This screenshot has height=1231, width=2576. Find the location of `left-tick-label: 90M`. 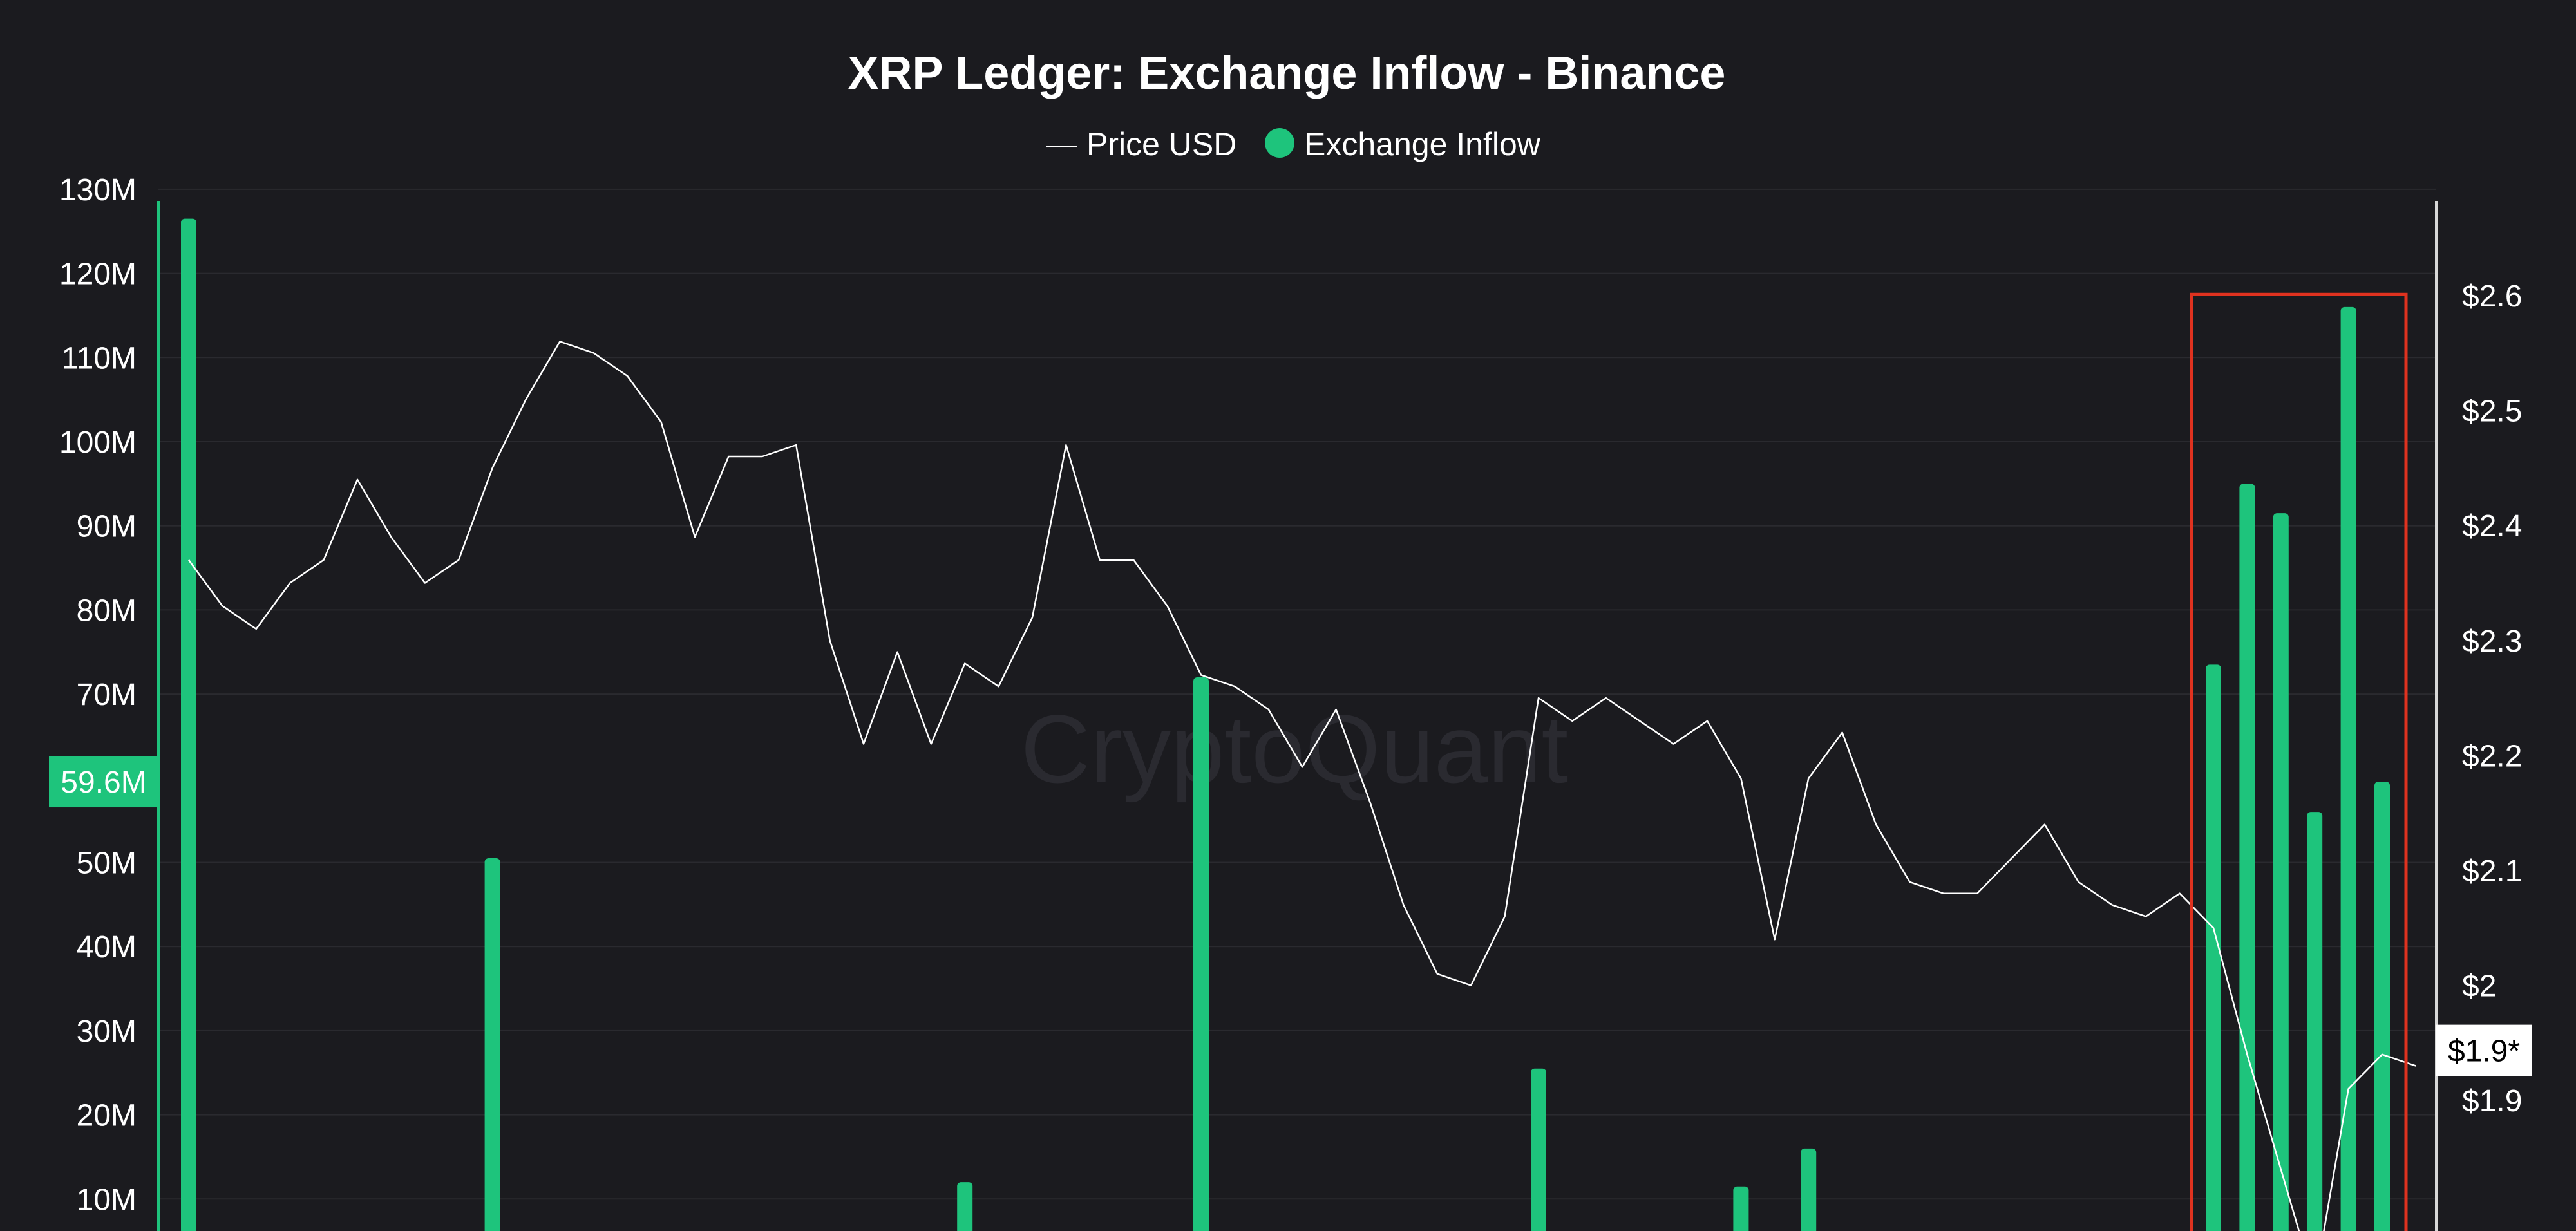

left-tick-label: 90M is located at coordinates (107, 527).